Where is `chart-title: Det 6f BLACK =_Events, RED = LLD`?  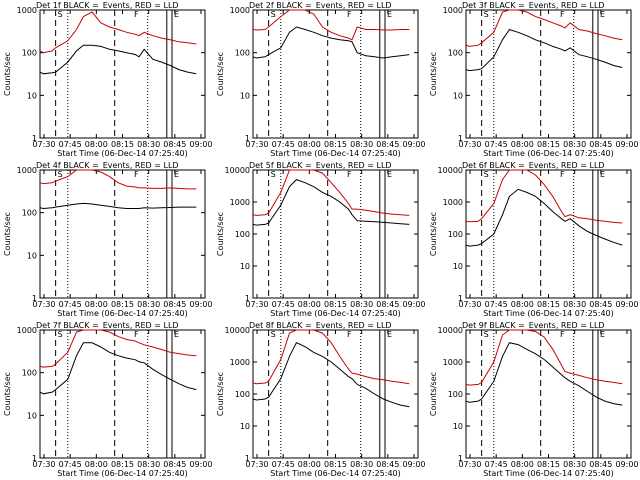 chart-title: Det 6f BLACK =_Events, RED = LLD is located at coordinates (533, 165).